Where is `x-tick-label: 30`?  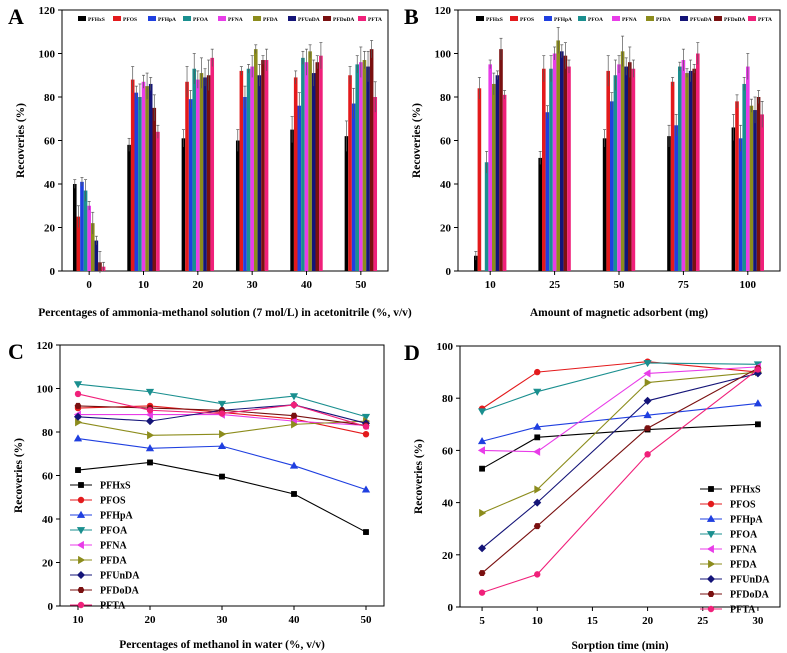
x-tick-label: 30 is located at coordinates (253, 285).